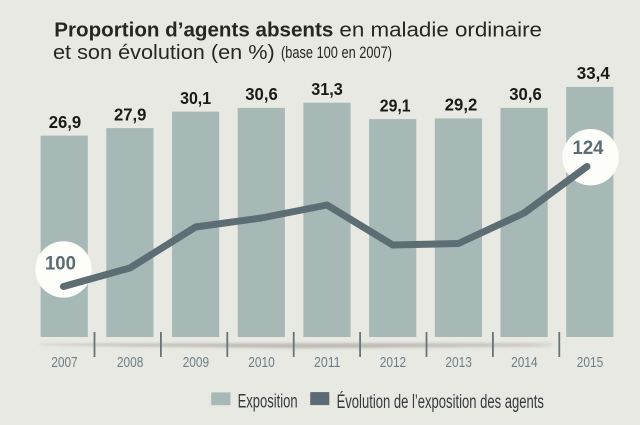 Image resolution: width=640 pixels, height=425 pixels. Describe the element at coordinates (261, 362) in the screenshot. I see `svg-text: 2010` at that location.